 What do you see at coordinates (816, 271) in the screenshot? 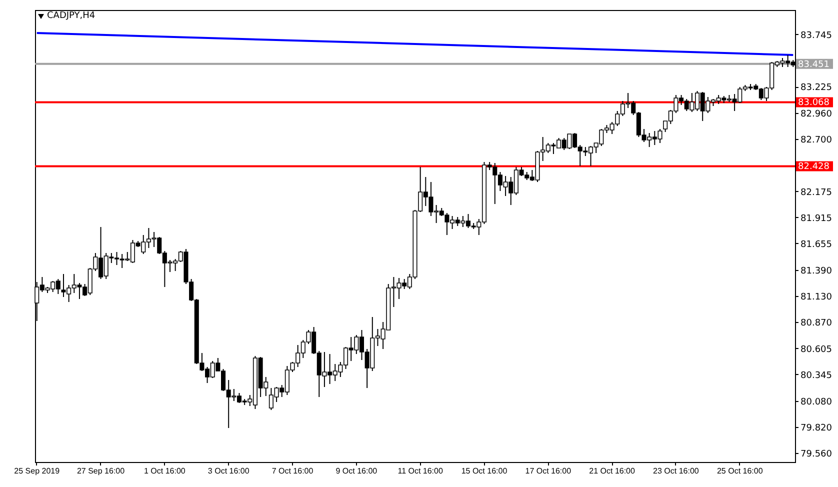
I see `y-tick-label: 81.390` at bounding box center [816, 271].